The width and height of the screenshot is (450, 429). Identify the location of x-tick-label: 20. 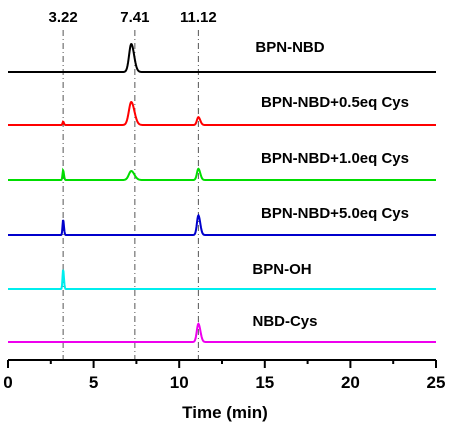
(350, 382).